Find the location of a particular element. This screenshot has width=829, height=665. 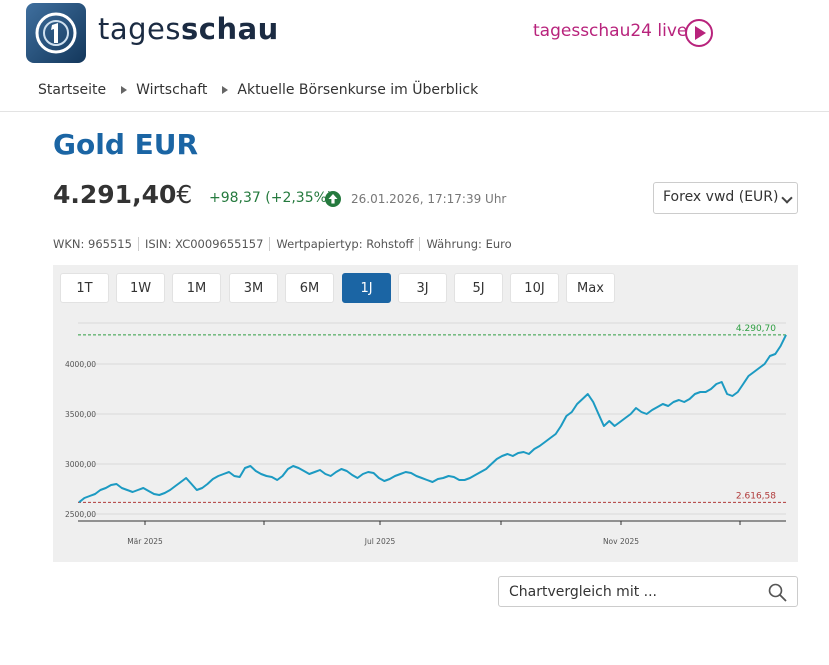

price-value: 4.291,40 is located at coordinates (115, 194).